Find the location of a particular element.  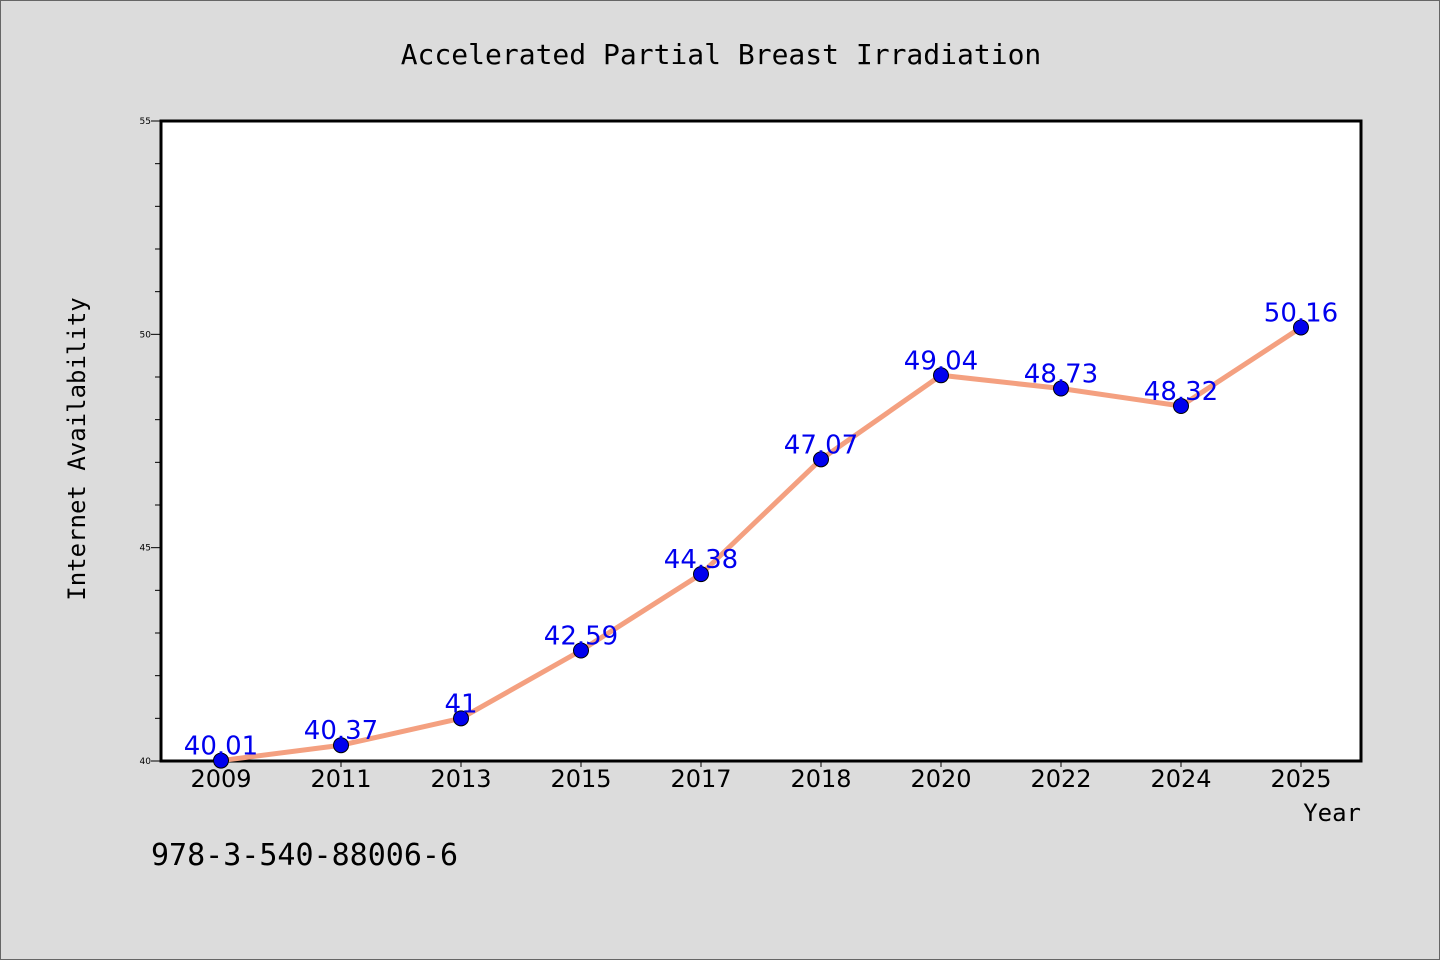

y-axis-label: Internet Availability is located at coordinates (77, 448).